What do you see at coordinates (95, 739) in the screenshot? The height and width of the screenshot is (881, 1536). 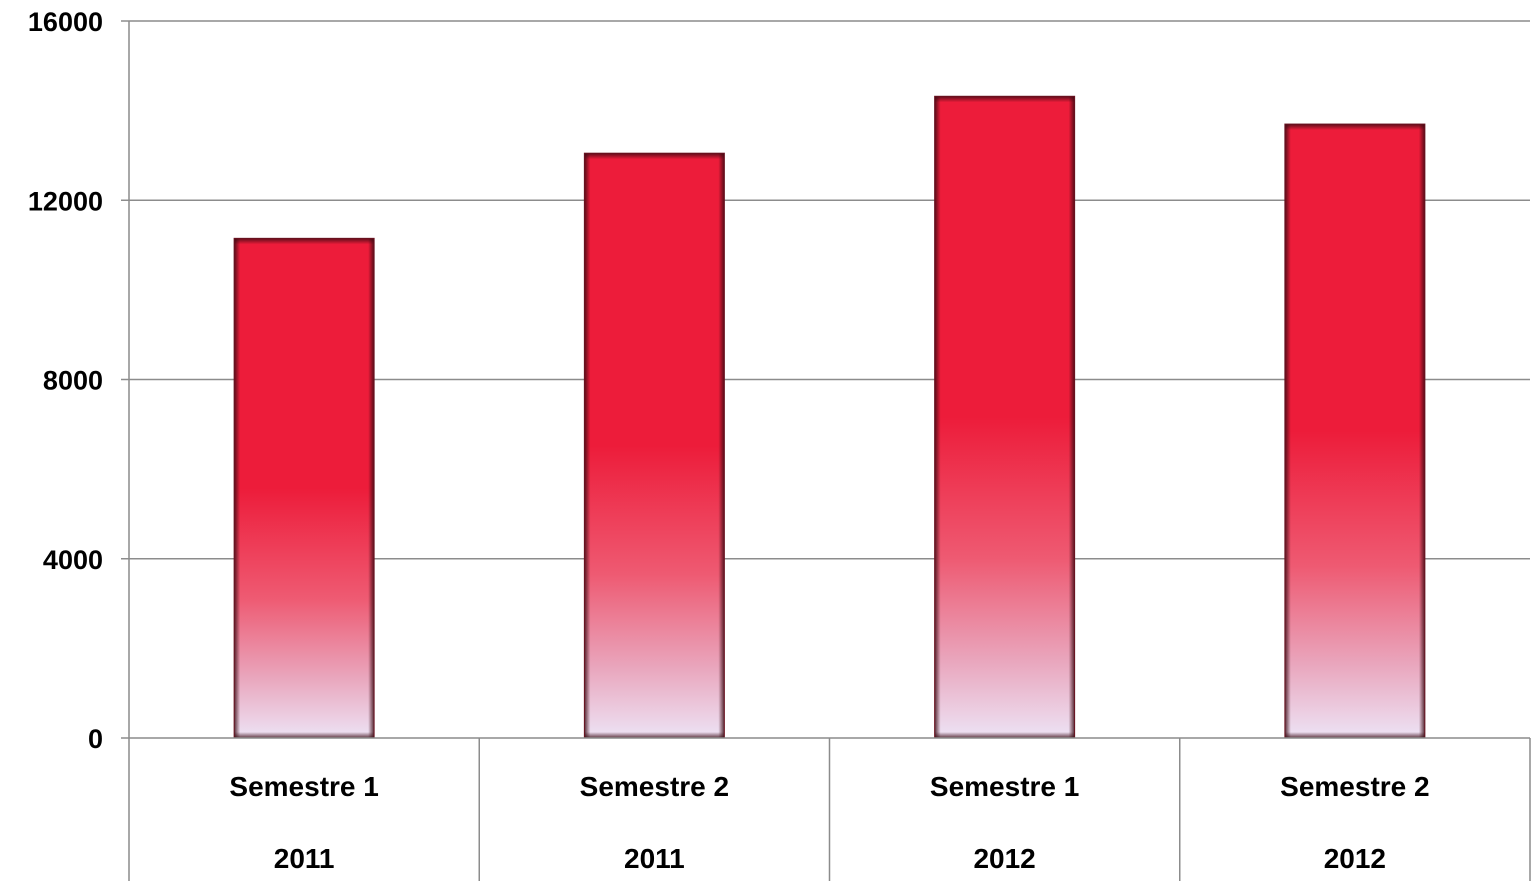 I see `y-tick-label: 0` at bounding box center [95, 739].